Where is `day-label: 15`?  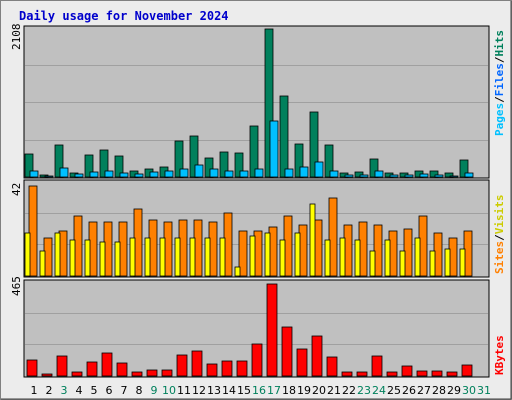 day-label: 15 is located at coordinates (244, 390).